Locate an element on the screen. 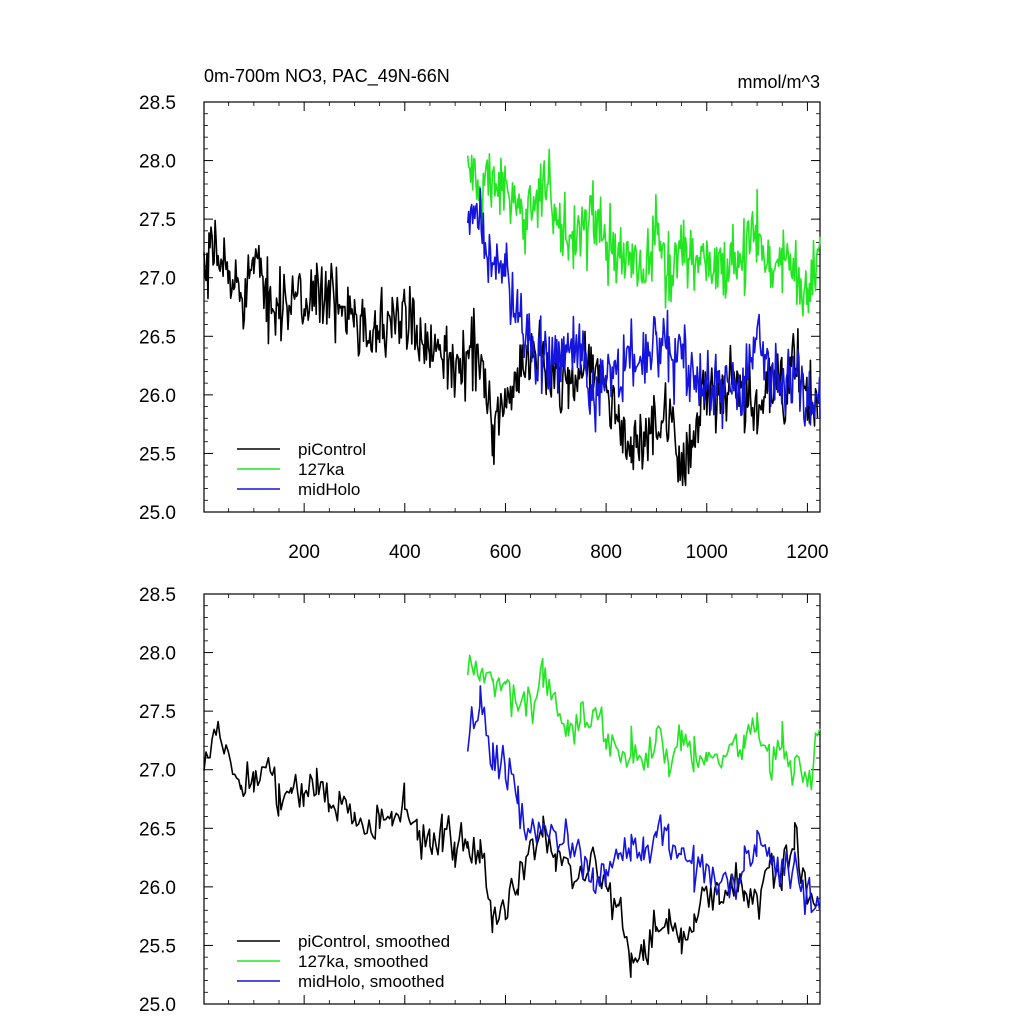 This screenshot has height=1024, width=1024. x-tick-label: 200 is located at coordinates (304, 552).